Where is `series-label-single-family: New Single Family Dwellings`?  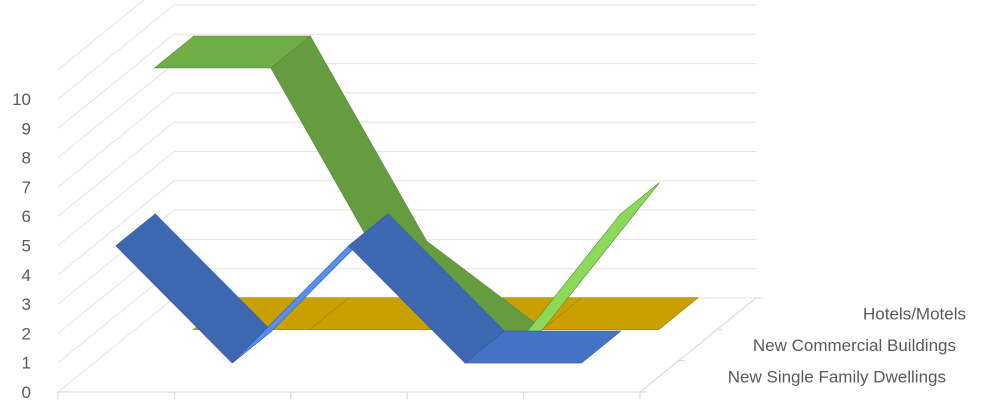 series-label-single-family: New Single Family Dwellings is located at coordinates (837, 376).